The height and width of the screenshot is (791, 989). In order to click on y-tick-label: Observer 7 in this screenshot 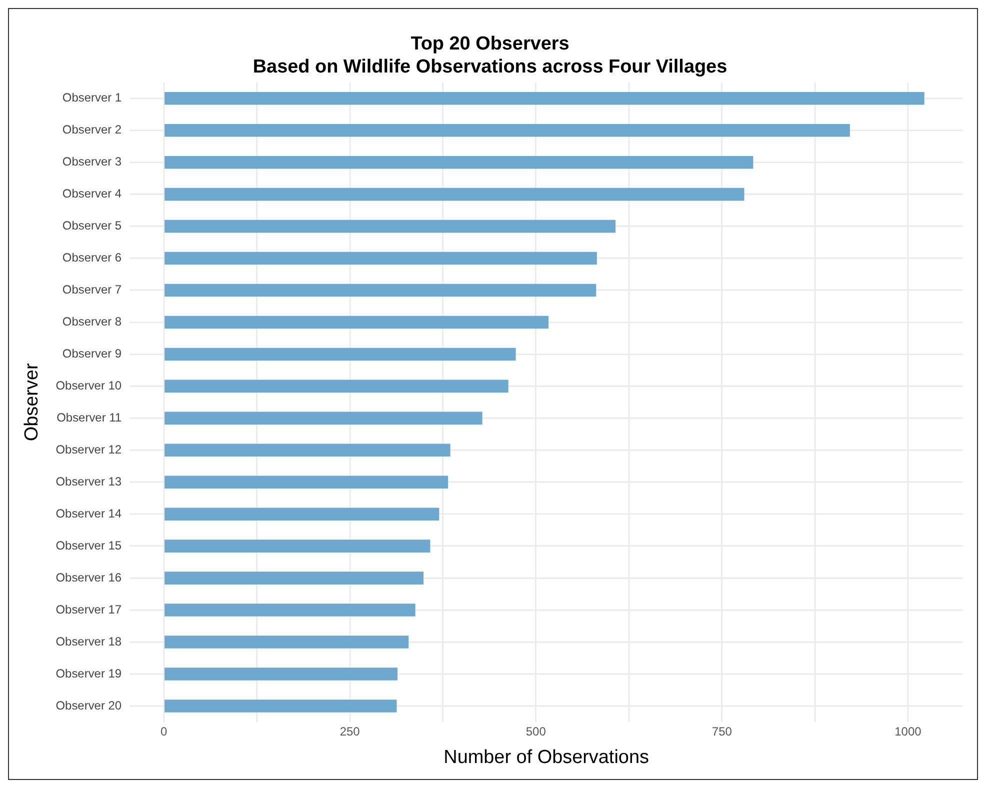, I will do `click(92, 289)`.